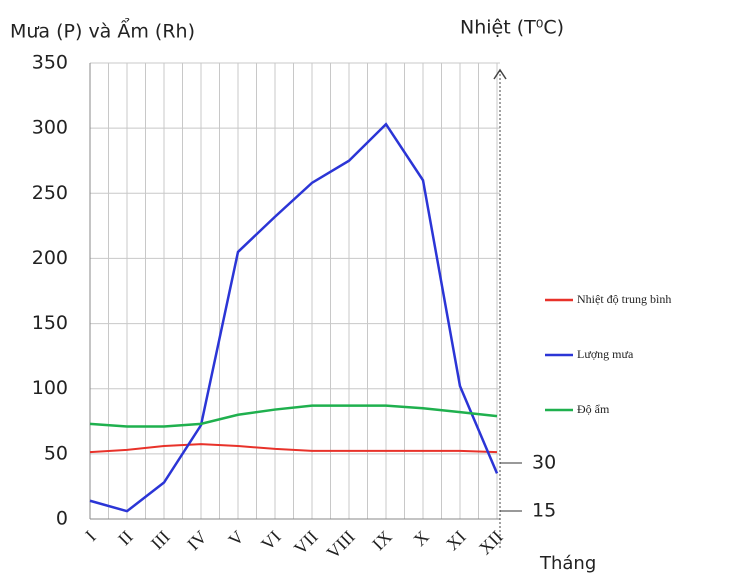 The image size is (732, 576). What do you see at coordinates (50, 63) in the screenshot?
I see `y-tick-label: 350` at bounding box center [50, 63].